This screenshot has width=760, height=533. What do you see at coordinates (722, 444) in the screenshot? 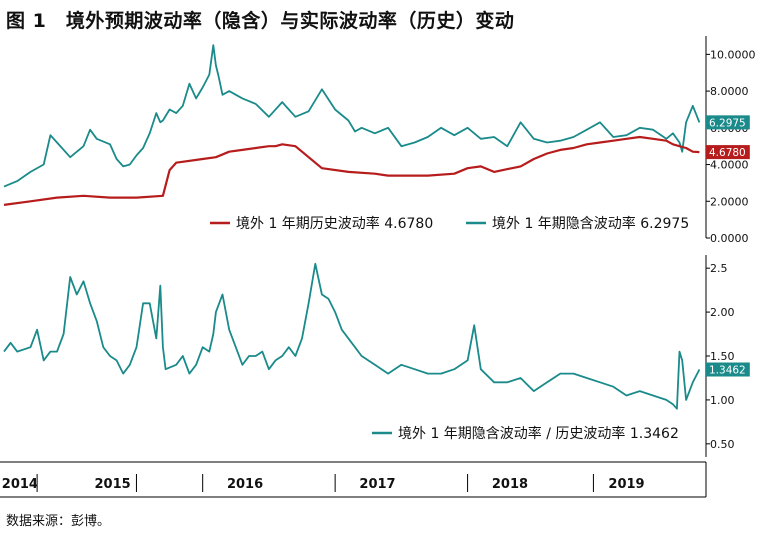
I see `y-tick-label: 0.50` at bounding box center [722, 444].